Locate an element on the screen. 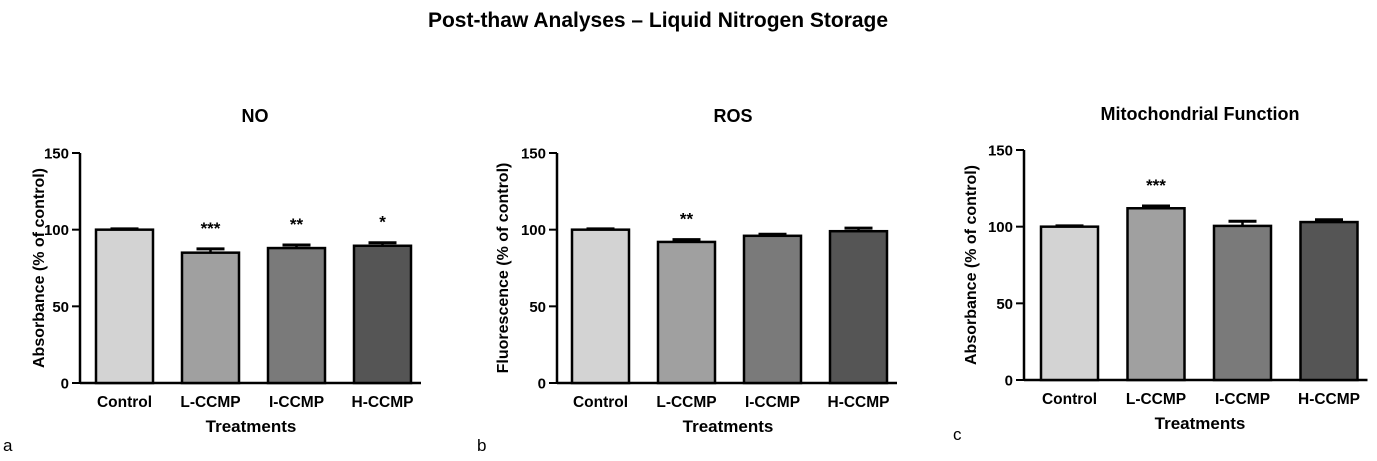 Image resolution: width=1377 pixels, height=461 pixels. chart-title: NO is located at coordinates (255, 116).